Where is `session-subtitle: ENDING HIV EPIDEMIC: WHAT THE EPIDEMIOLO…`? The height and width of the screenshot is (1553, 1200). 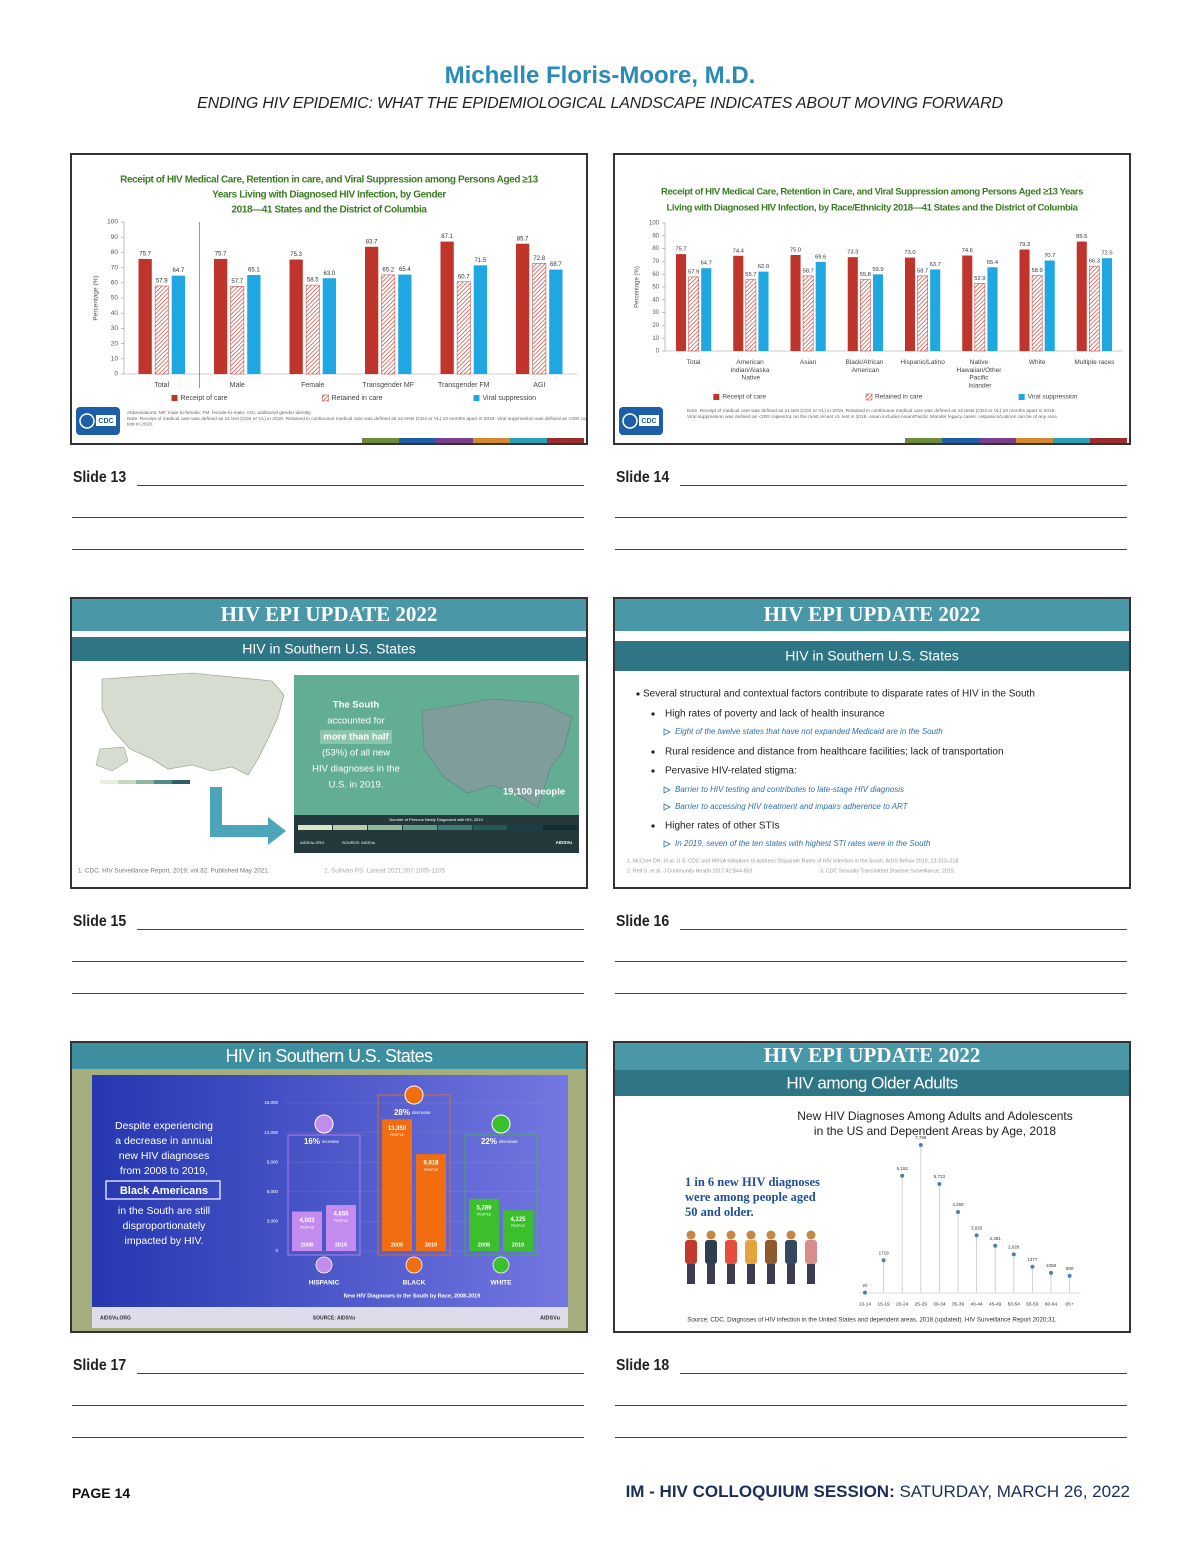 session-subtitle: ENDING HIV EPIDEMIC: WHAT THE EPIDEMIOLO… is located at coordinates (600, 103).